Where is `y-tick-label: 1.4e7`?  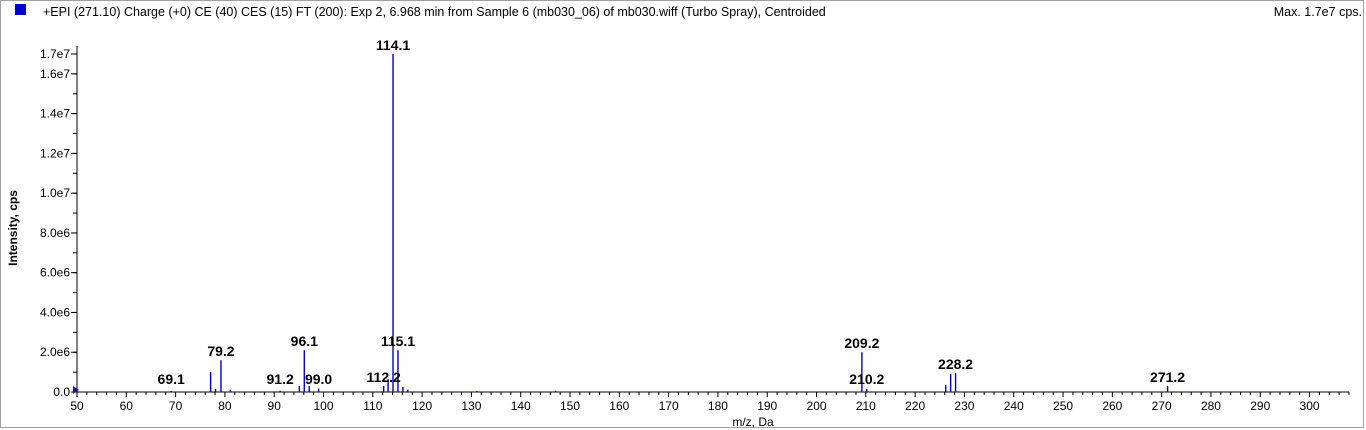
y-tick-label: 1.4e7 is located at coordinates (55, 114).